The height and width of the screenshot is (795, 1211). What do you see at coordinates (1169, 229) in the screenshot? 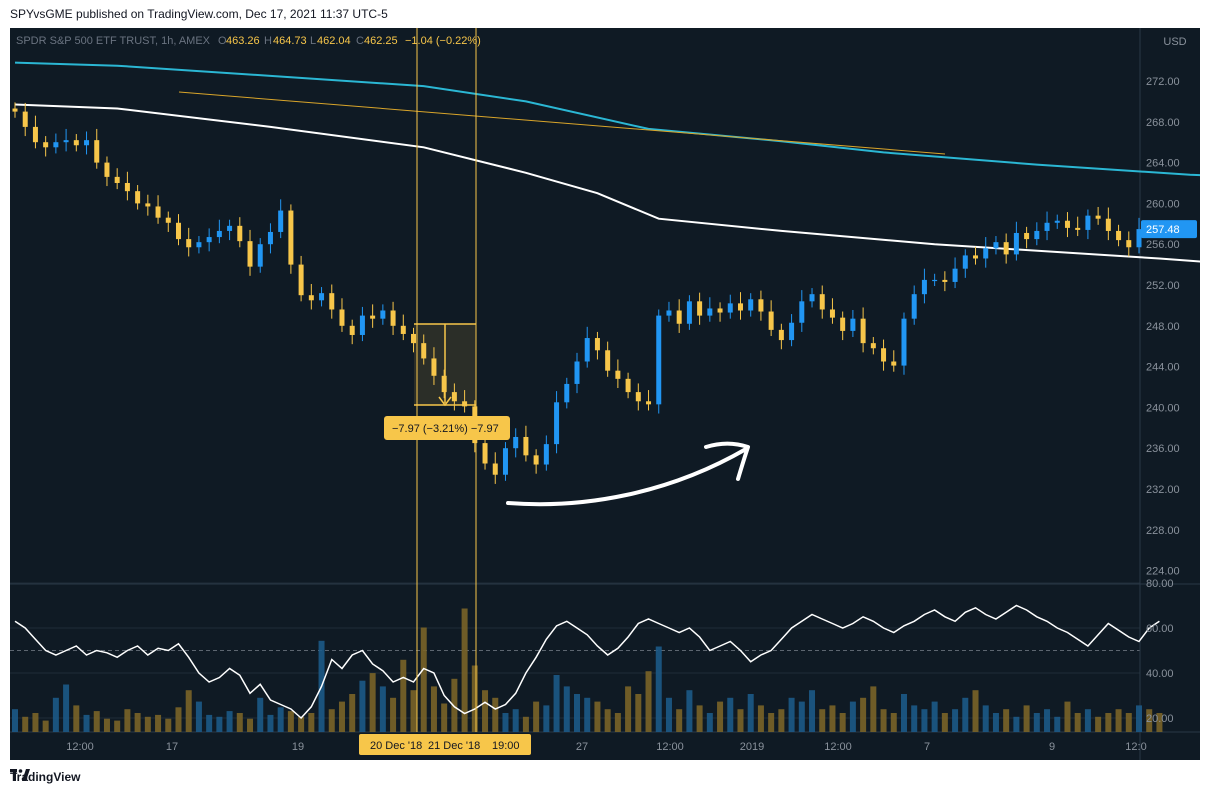
I see `last-price-badge` at bounding box center [1169, 229].